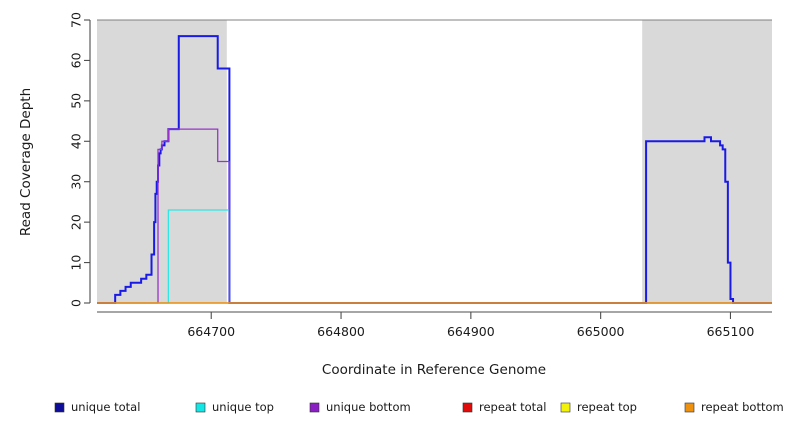 The height and width of the screenshot is (432, 792). What do you see at coordinates (105, 407) in the screenshot?
I see `legend-label: unique total` at bounding box center [105, 407].